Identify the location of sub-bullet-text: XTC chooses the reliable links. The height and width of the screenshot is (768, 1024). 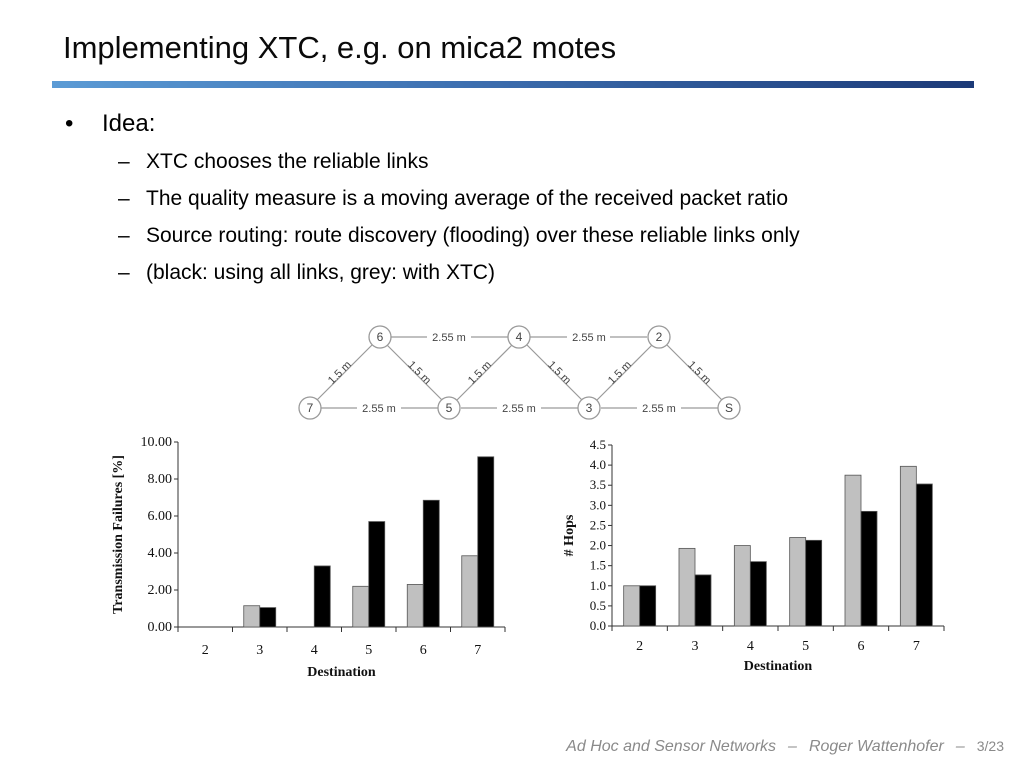
(287, 161).